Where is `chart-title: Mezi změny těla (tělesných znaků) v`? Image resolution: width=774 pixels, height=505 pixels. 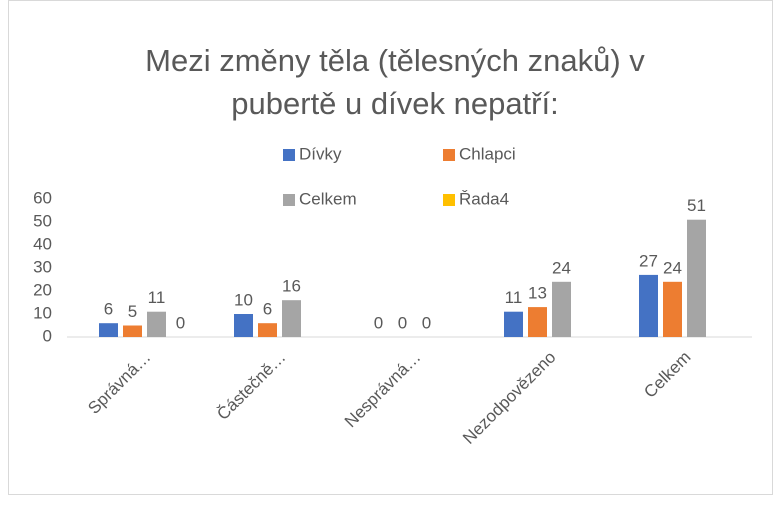
chart-title: Mezi změny těla (tělesných znaků) v is located at coordinates (395, 60).